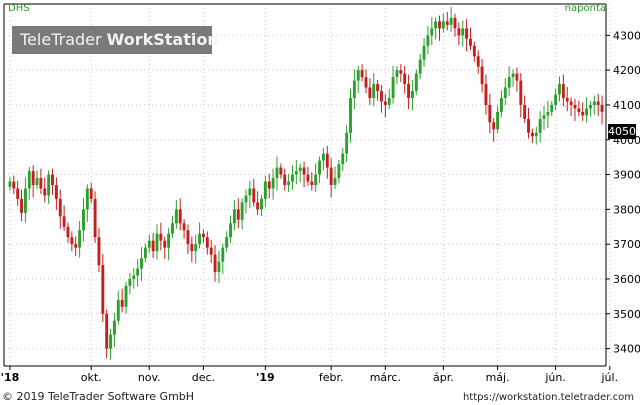 This screenshot has height=405, width=640. What do you see at coordinates (98, 396) in the screenshot?
I see `copyright-text: © 2019 TeleTrader Software GmbH` at bounding box center [98, 396].